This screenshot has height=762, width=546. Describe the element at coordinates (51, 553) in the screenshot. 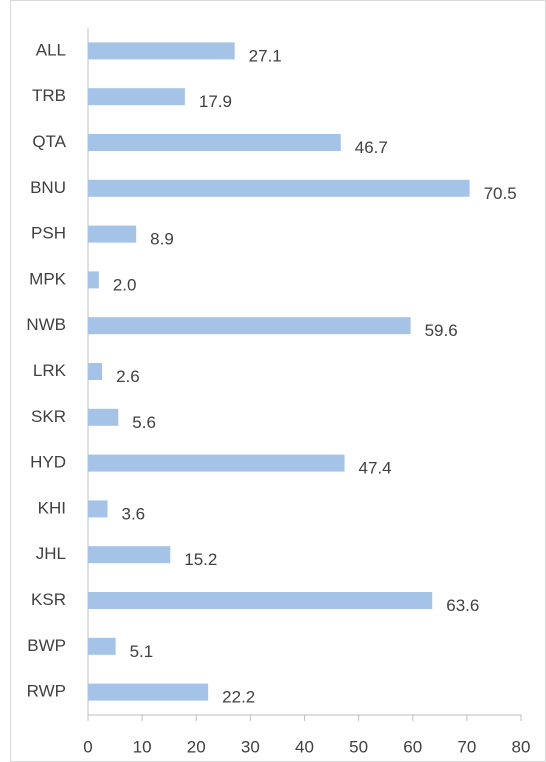

I see `y-tick-label: JHL` at that location.